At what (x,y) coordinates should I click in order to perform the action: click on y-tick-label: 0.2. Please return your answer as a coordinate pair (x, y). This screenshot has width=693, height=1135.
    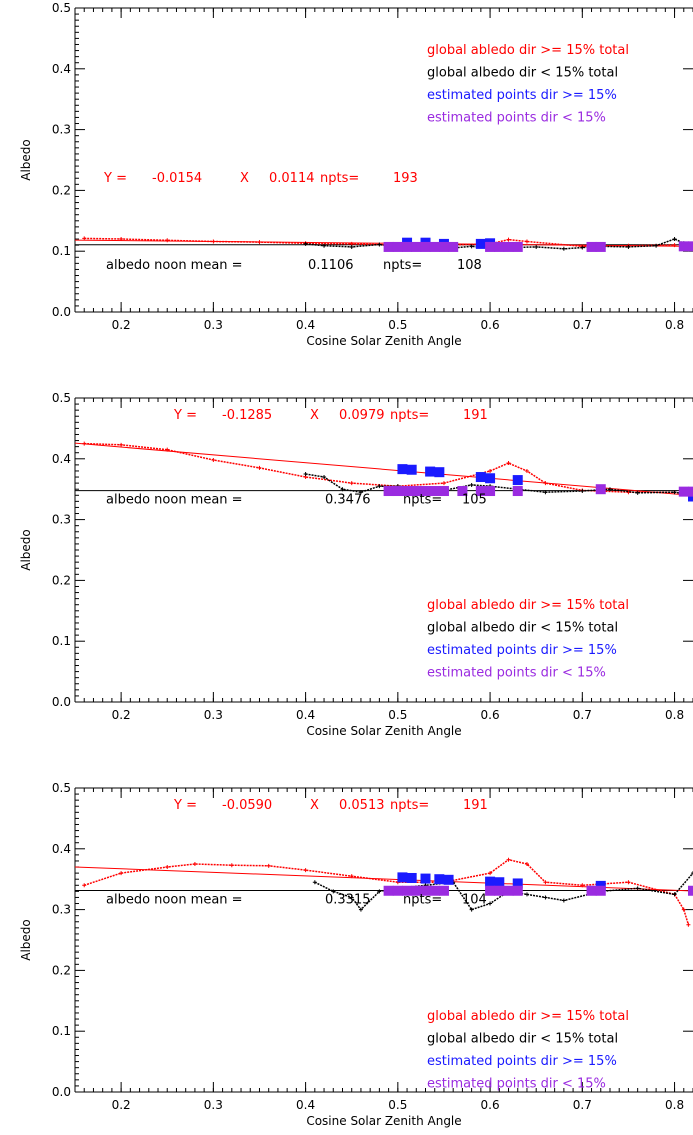
    Looking at the image, I should click on (61, 580).